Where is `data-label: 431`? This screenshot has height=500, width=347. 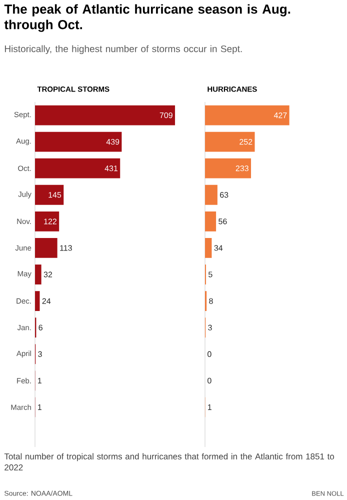 data-label: 431 is located at coordinates (111, 169).